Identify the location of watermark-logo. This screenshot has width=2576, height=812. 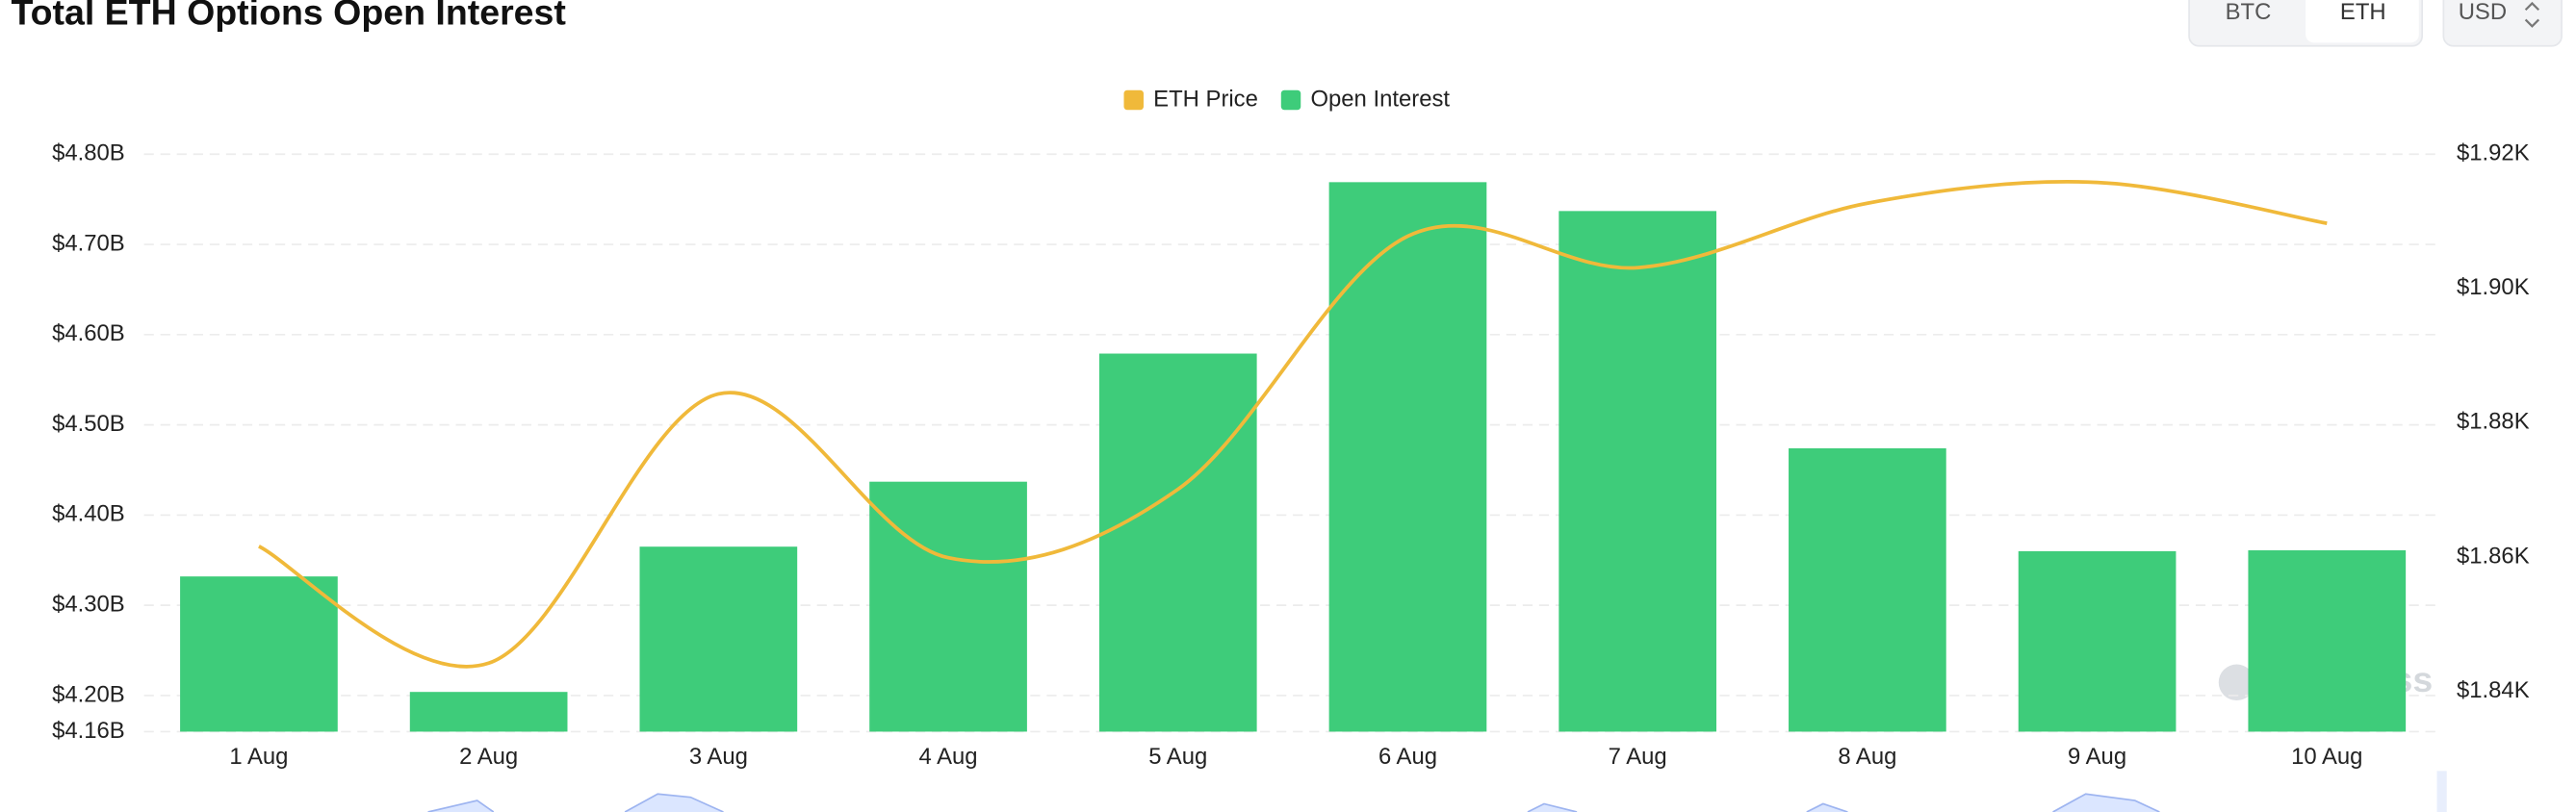
(2236, 682).